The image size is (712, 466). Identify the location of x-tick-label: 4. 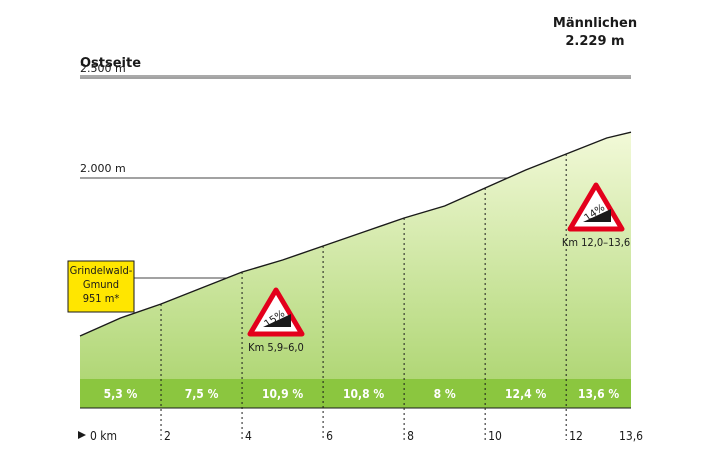
(248, 436).